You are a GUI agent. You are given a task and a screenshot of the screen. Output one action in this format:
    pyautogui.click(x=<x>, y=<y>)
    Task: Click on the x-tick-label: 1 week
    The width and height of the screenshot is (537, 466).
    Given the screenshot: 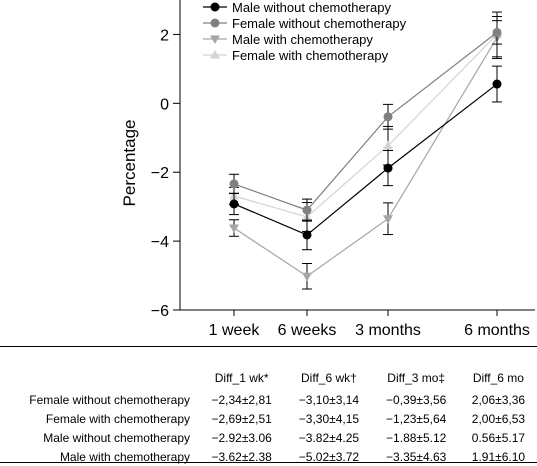 What is the action you would take?
    pyautogui.click(x=235, y=330)
    